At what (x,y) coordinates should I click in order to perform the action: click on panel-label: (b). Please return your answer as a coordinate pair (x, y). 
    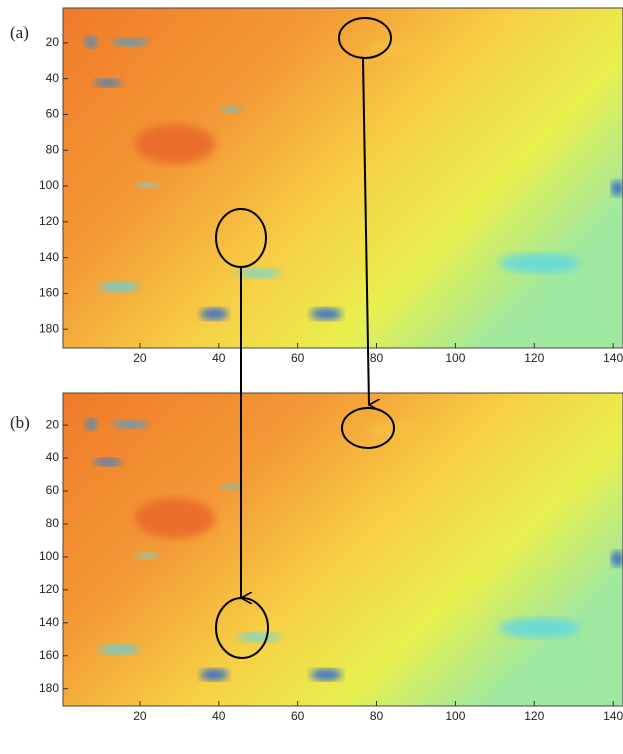
    Looking at the image, I should click on (20, 422).